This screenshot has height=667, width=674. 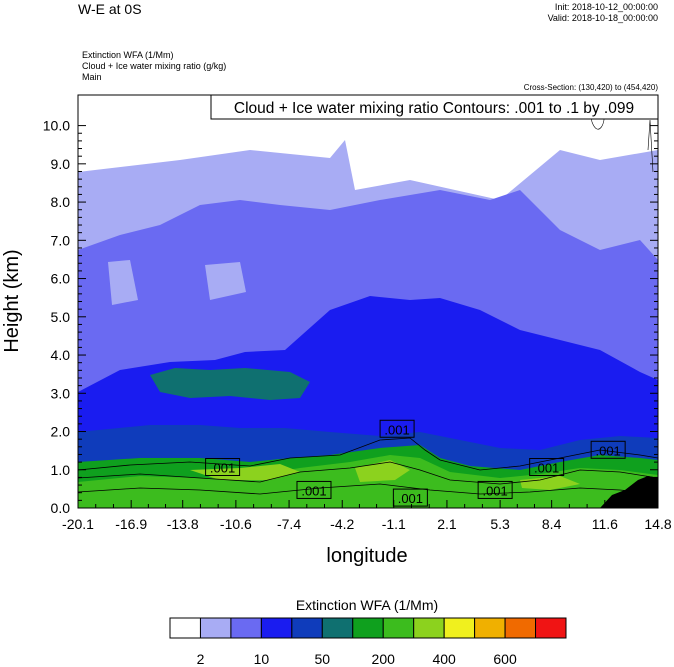 What do you see at coordinates (366, 556) in the screenshot?
I see `x-axis-label: longitude` at bounding box center [366, 556].